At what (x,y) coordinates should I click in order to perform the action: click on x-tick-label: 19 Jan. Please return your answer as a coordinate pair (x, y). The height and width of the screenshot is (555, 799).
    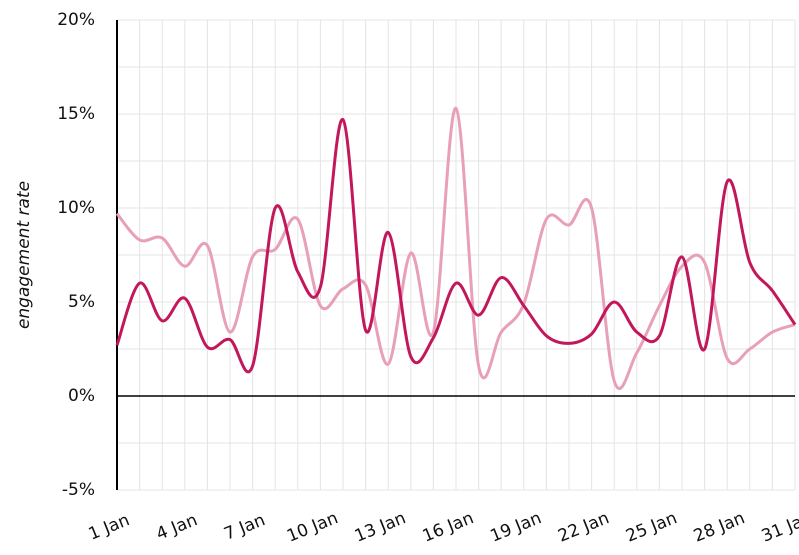
    Looking at the image, I should click on (515, 527).